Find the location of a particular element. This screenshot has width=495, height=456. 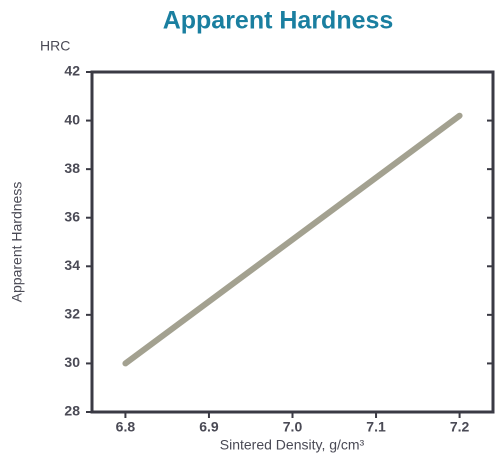

x-axis-label: Sintered Density, g/cm³ is located at coordinates (292, 445).